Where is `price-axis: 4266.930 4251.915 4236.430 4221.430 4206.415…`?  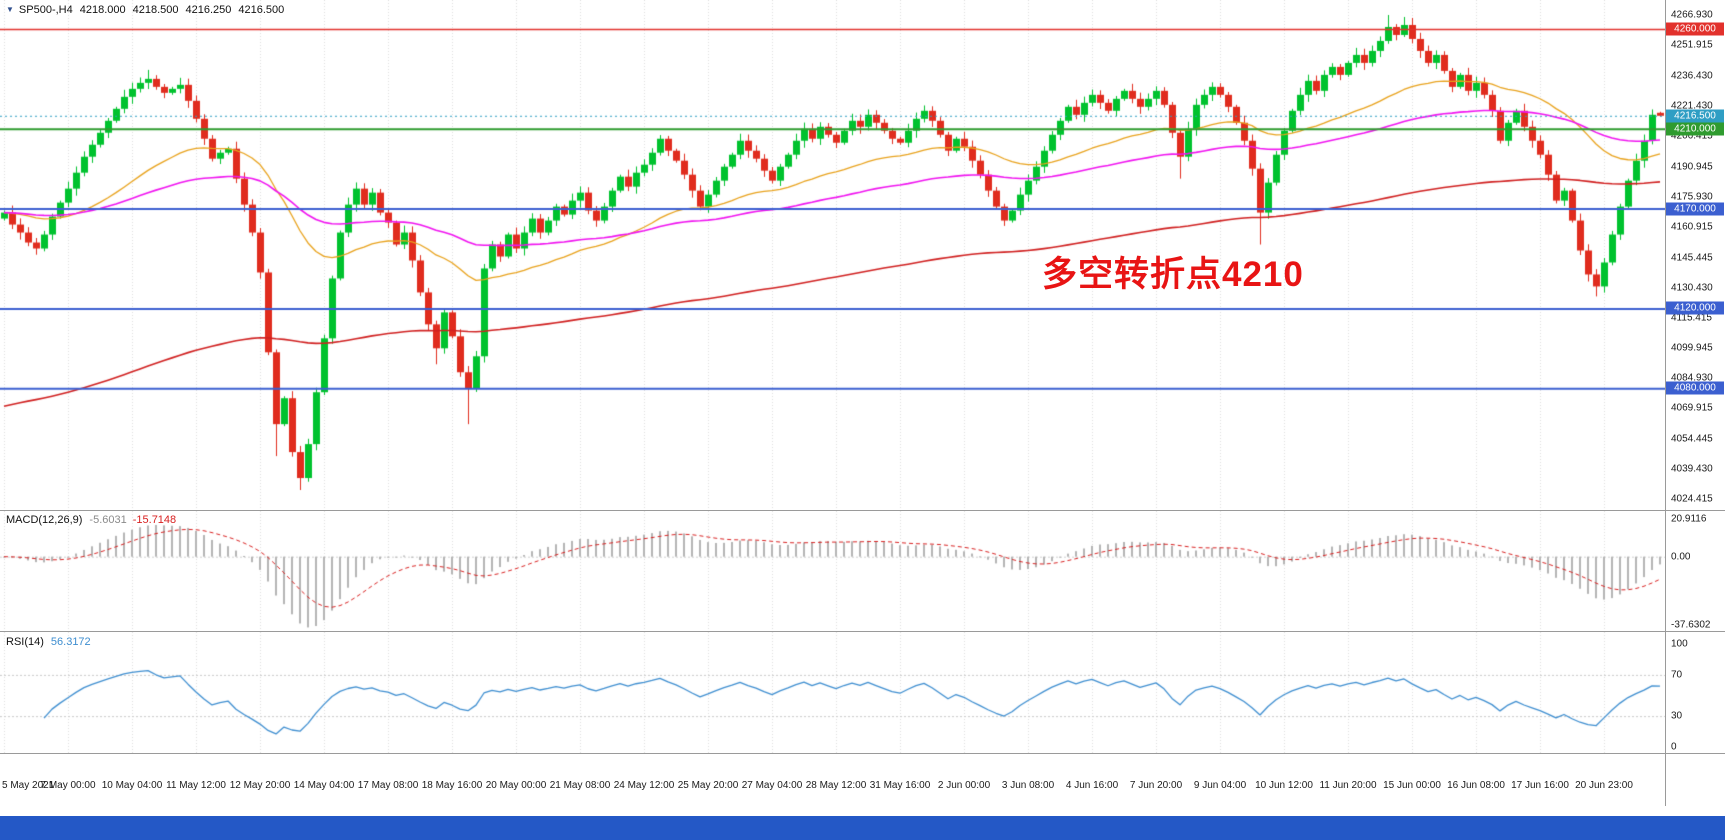 price-axis: 4266.930 4251.915 4236.430 4221.430 4206.415… is located at coordinates (1695, 255).